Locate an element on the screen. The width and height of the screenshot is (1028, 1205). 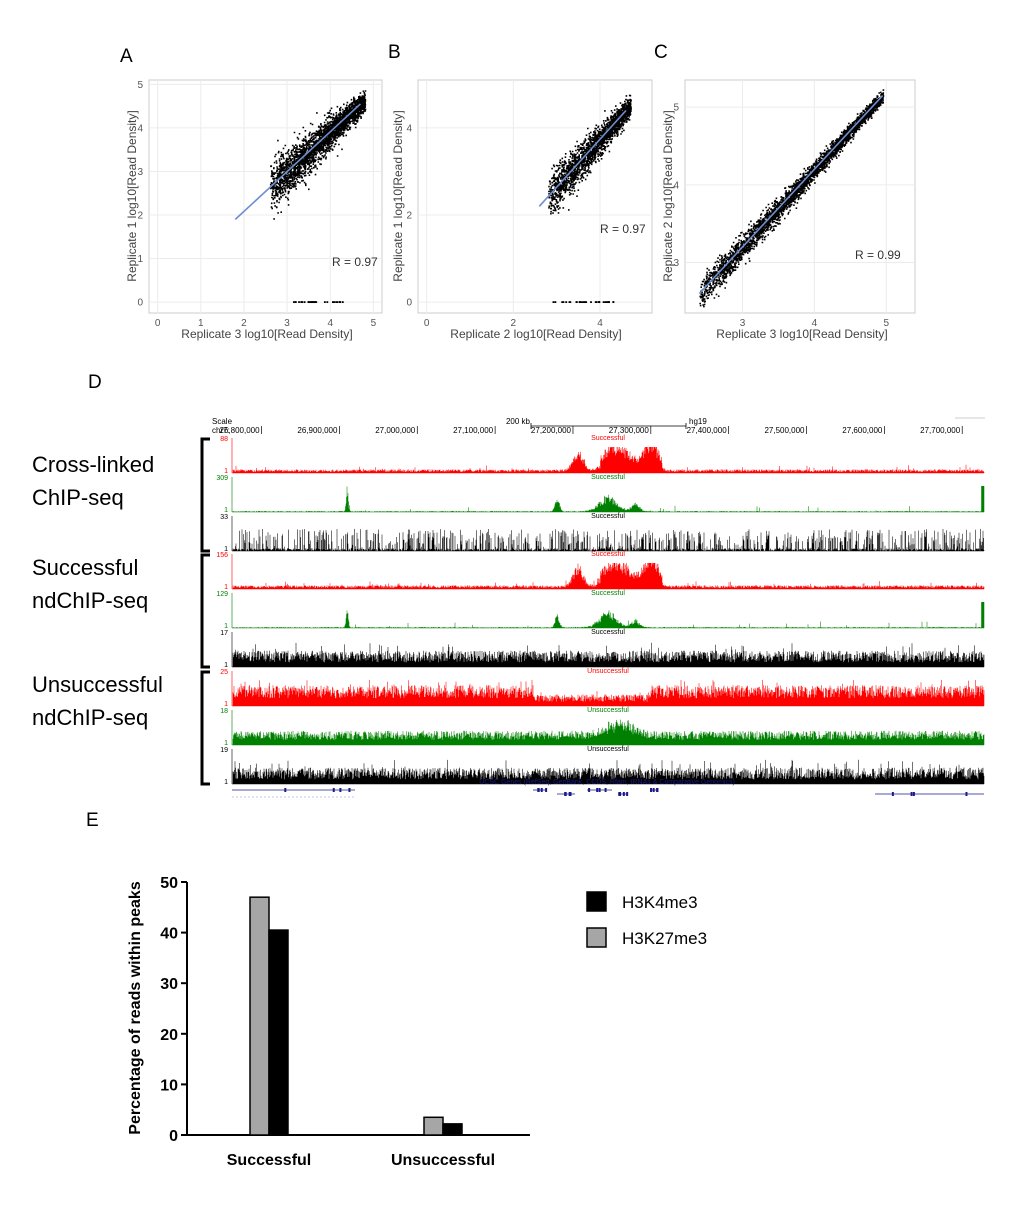
plot-frame is located at coordinates (800, 196).